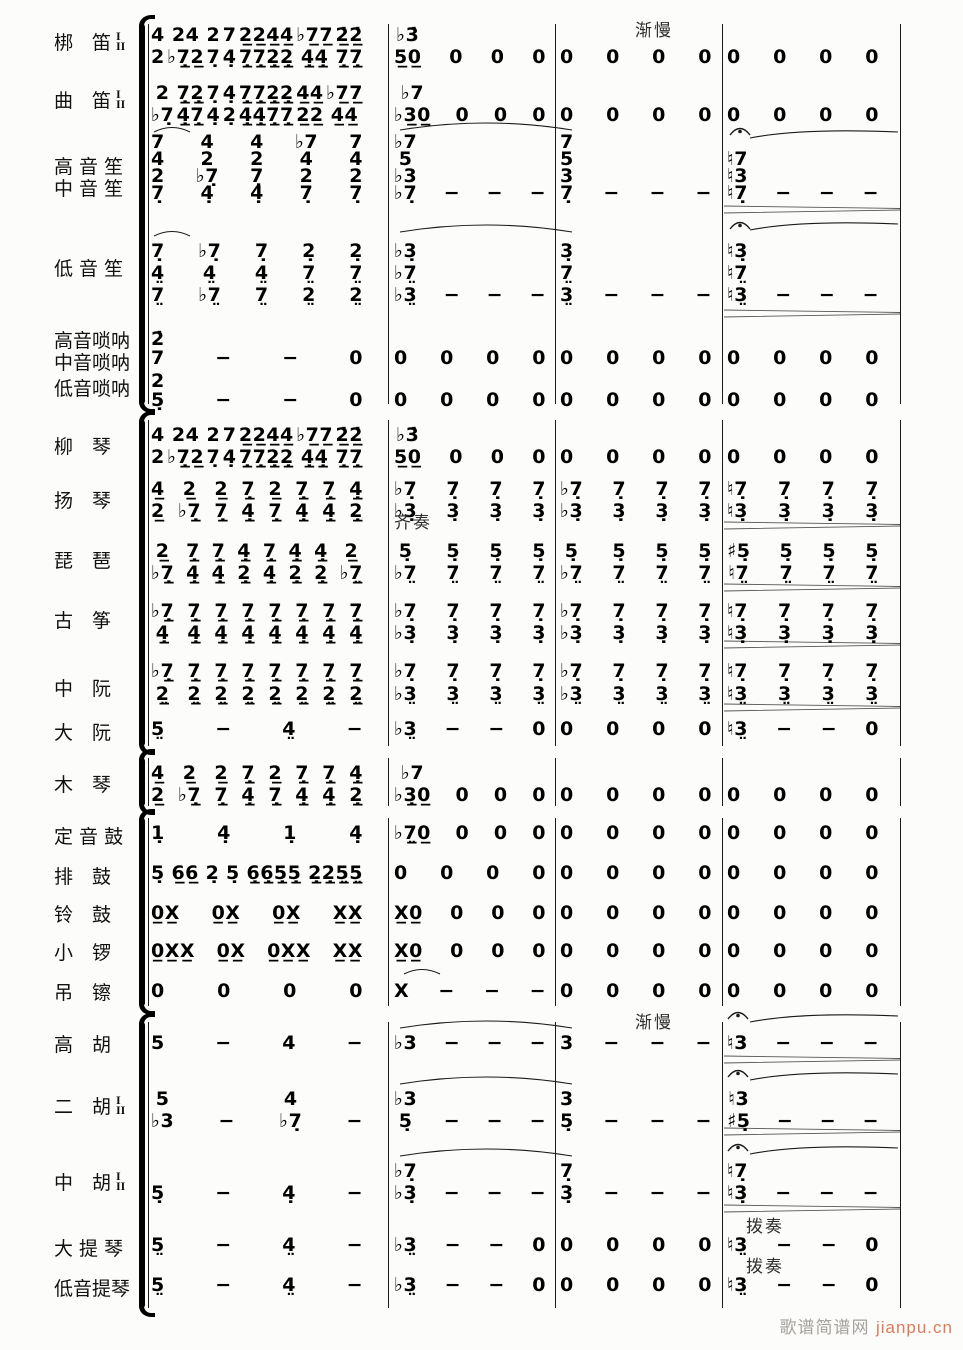 The width and height of the screenshot is (963, 1350). What do you see at coordinates (824, 1150) in the screenshot?
I see `slur-arc` at bounding box center [824, 1150].